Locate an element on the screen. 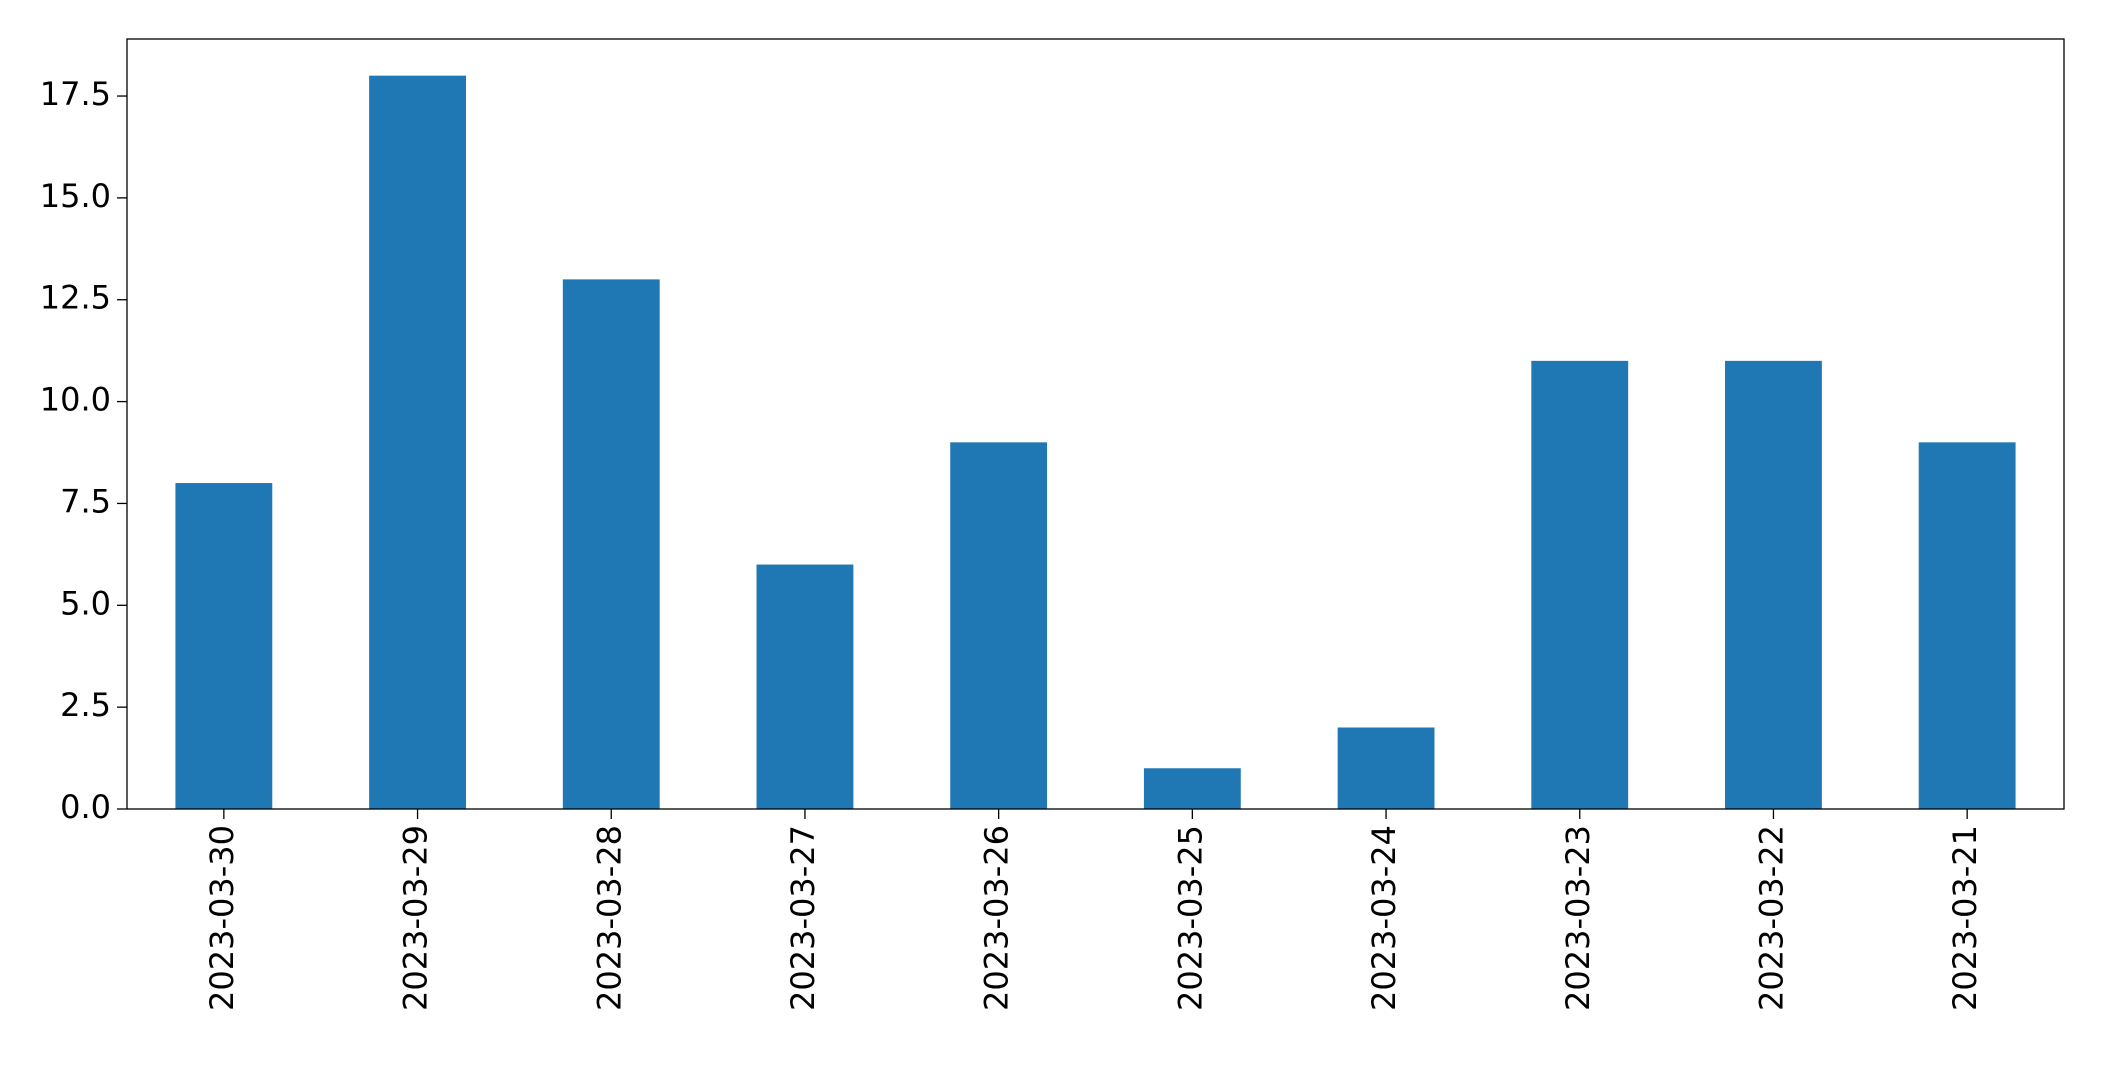 Image resolution: width=2104 pixels, height=1065 pixels. y-tick-label: 7.5 is located at coordinates (85, 501).